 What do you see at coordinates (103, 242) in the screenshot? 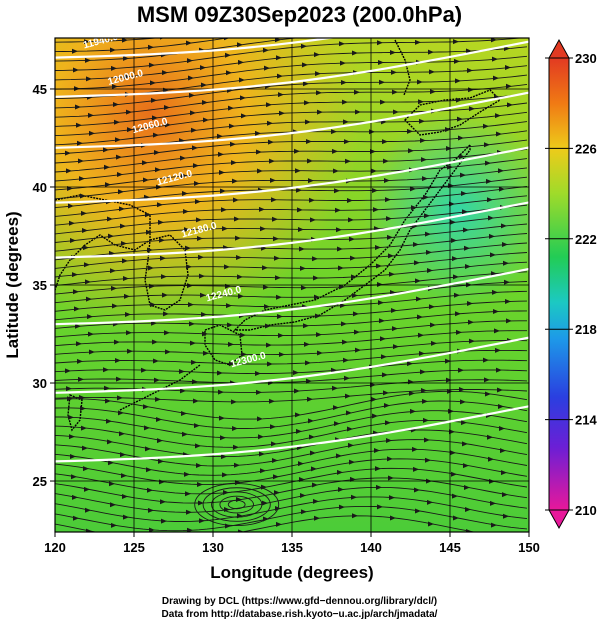
I see `coastline-asia-mainland` at bounding box center [103, 242].